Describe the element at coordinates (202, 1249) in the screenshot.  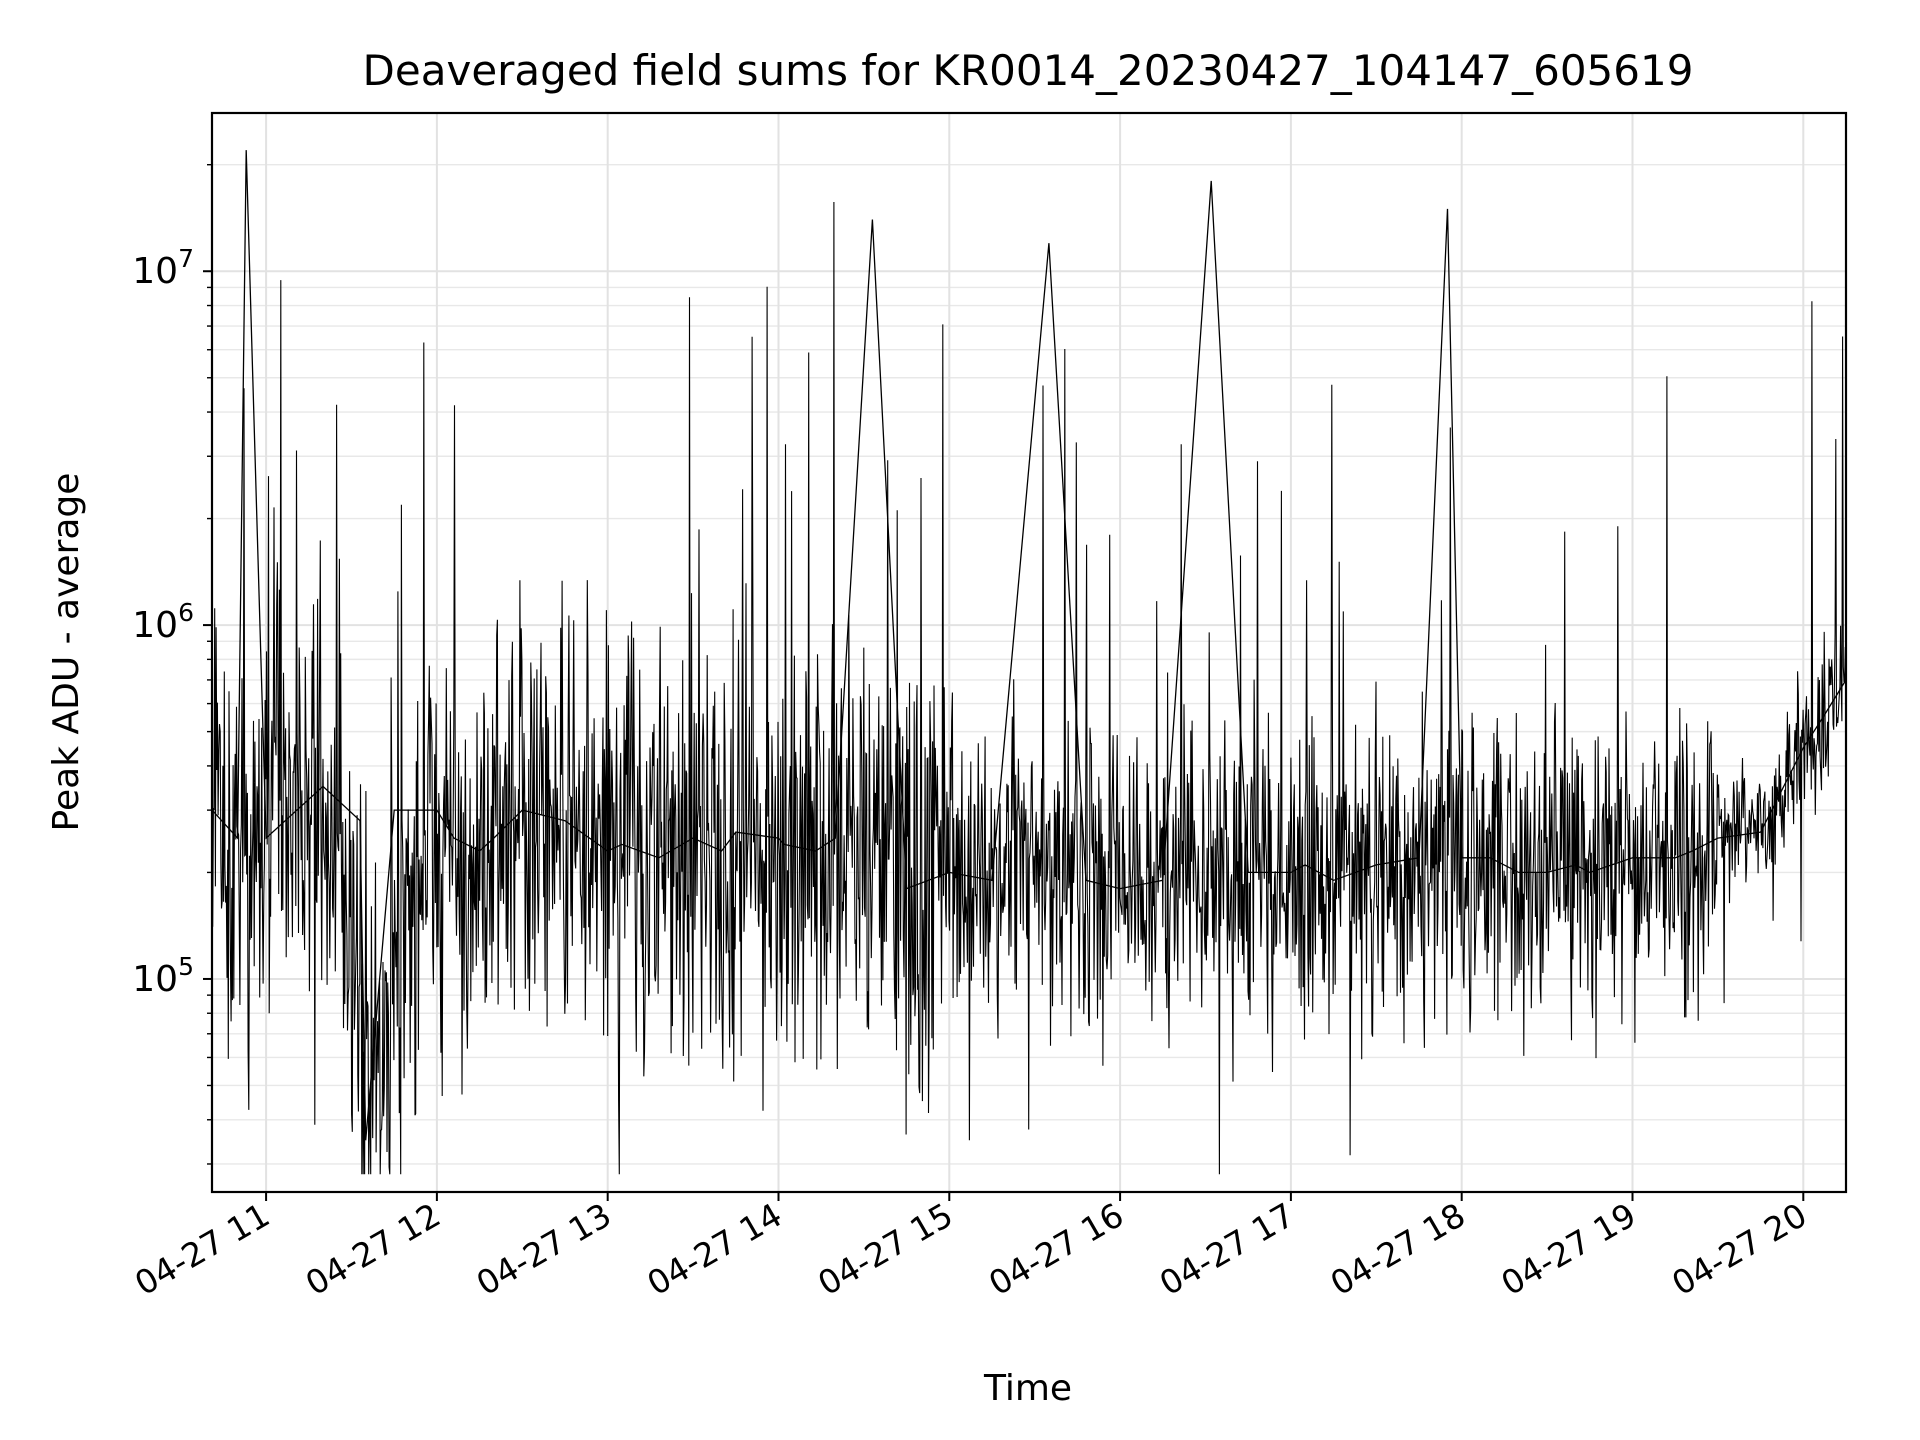
I see `x-tick-label: 04-27 11` at that location.